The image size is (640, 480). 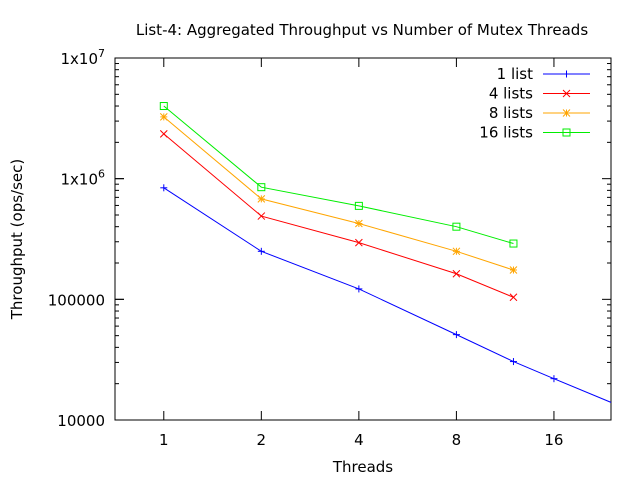 What do you see at coordinates (76, 300) in the screenshot?
I see `y-tick-label: 100000` at bounding box center [76, 300].